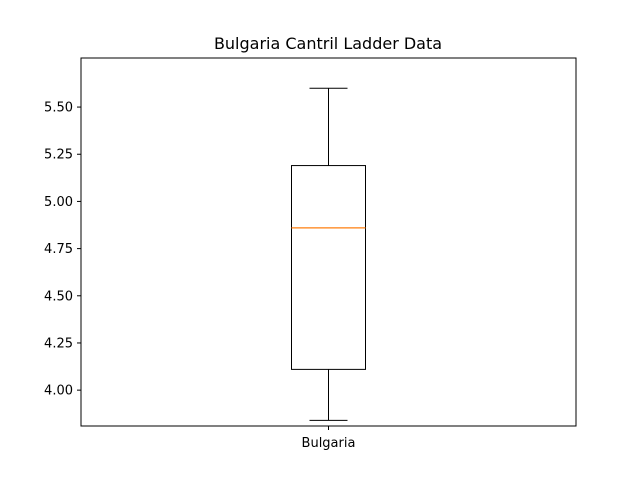 The height and width of the screenshot is (480, 640). I want to click on y-tick-label: 4.75, so click(58, 249).